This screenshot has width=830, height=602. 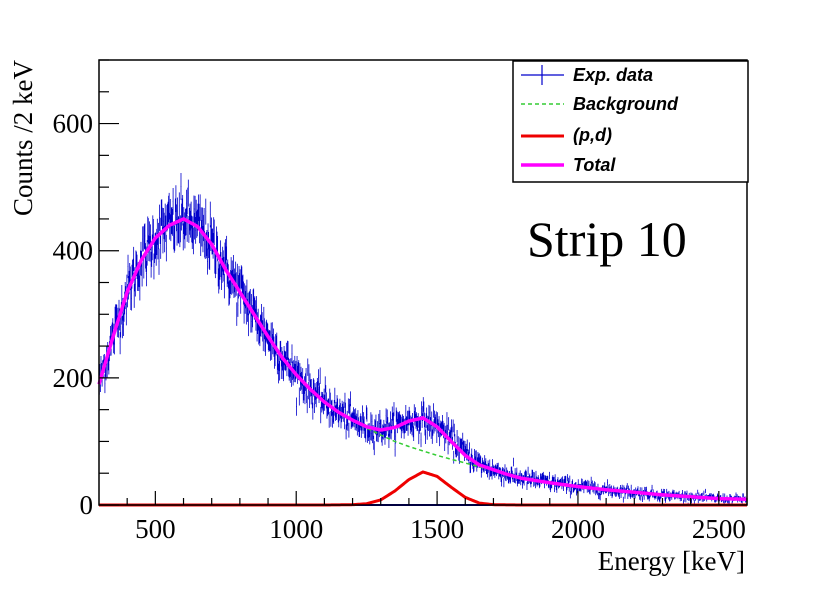 What do you see at coordinates (578, 529) in the screenshot?
I see `x-tick-label: 2000` at bounding box center [578, 529].